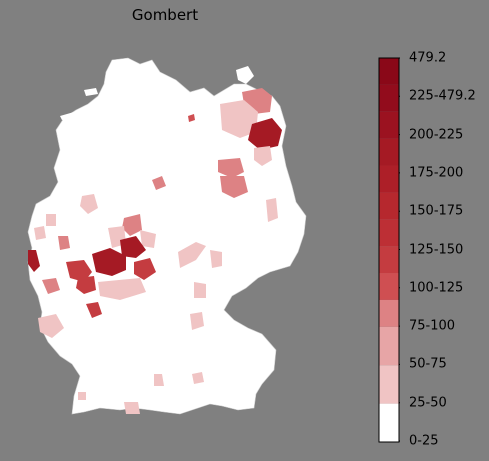  I want to click on region-ruhr-c, so click(148, 239).